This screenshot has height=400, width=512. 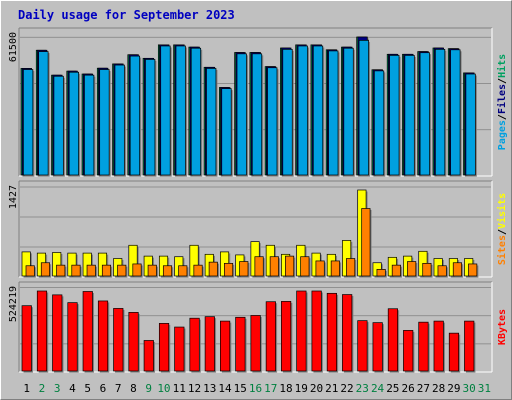 I want to click on day-label-1: 1, so click(x=26, y=388).